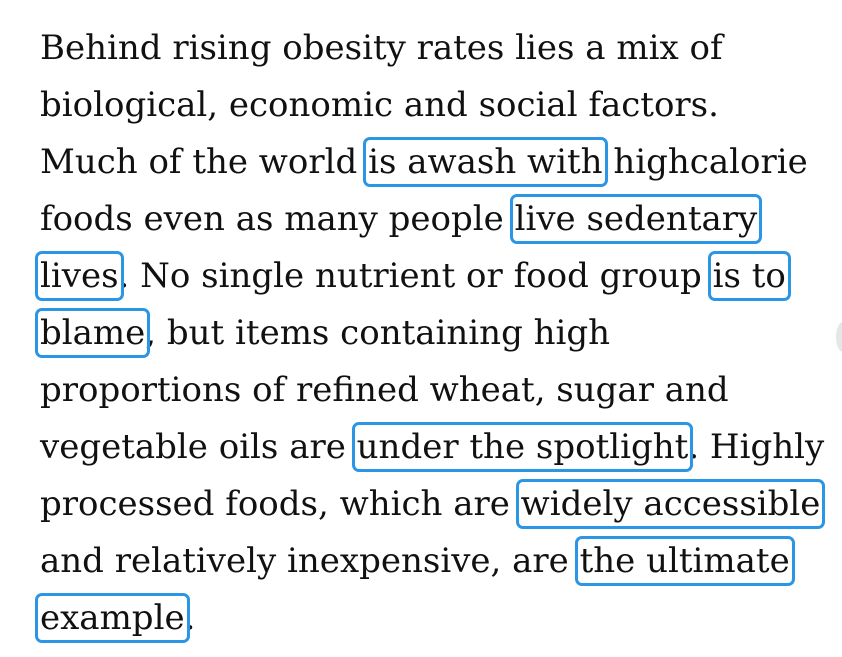 This screenshot has width=842, height=657. Describe the element at coordinates (401, 219) in the screenshot. I see `text-line-4: foods even as many people live sedentary` at that location.